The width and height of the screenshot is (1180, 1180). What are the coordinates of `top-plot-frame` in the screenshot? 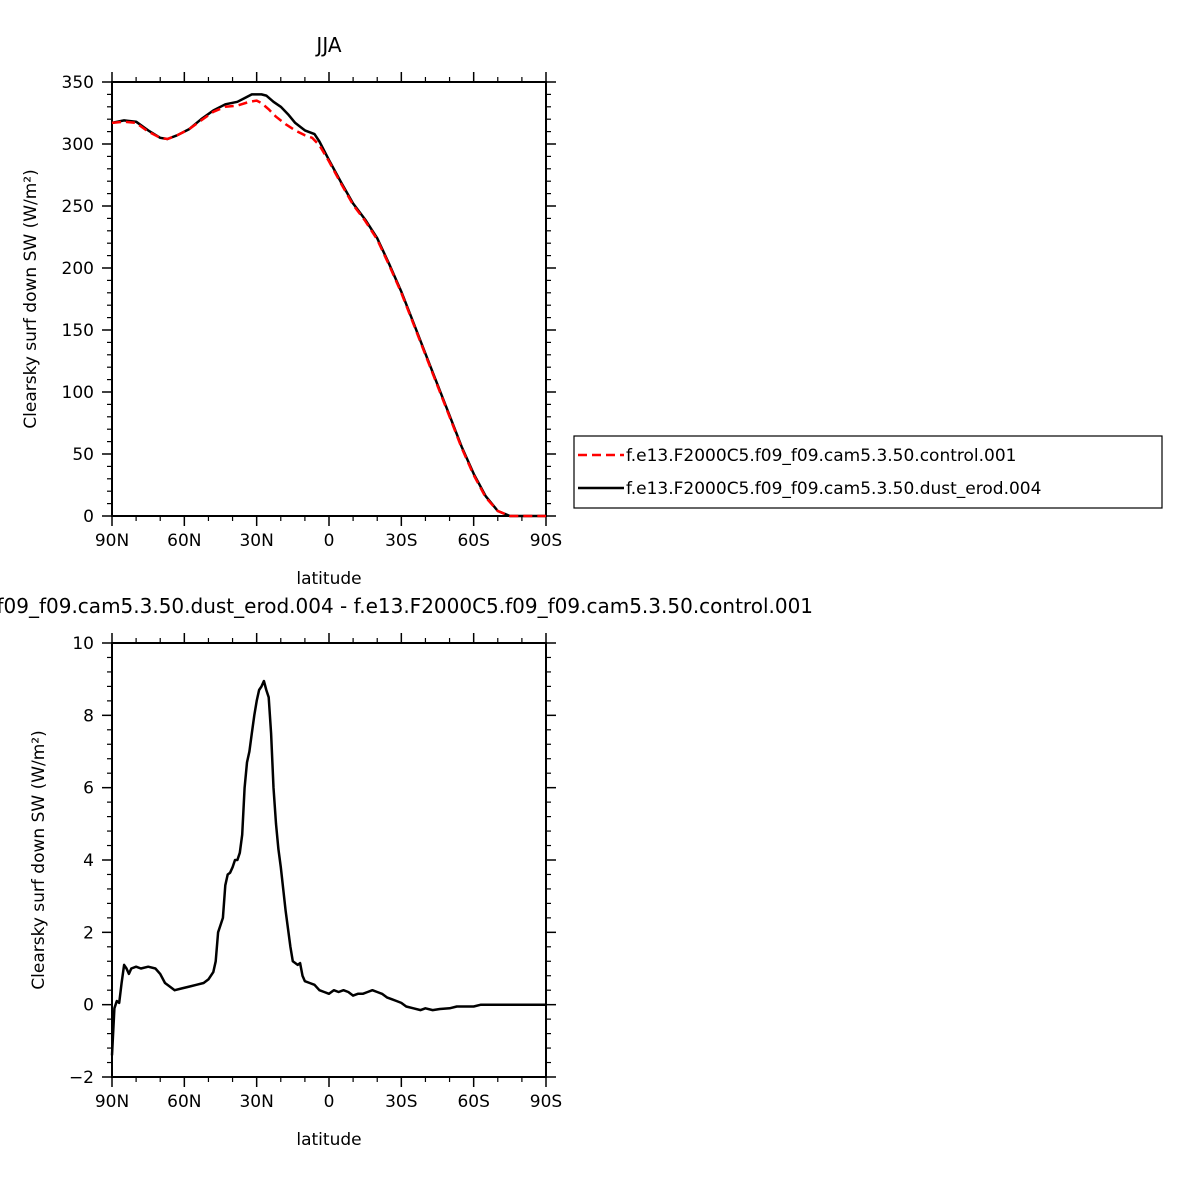 It's located at (329, 299).